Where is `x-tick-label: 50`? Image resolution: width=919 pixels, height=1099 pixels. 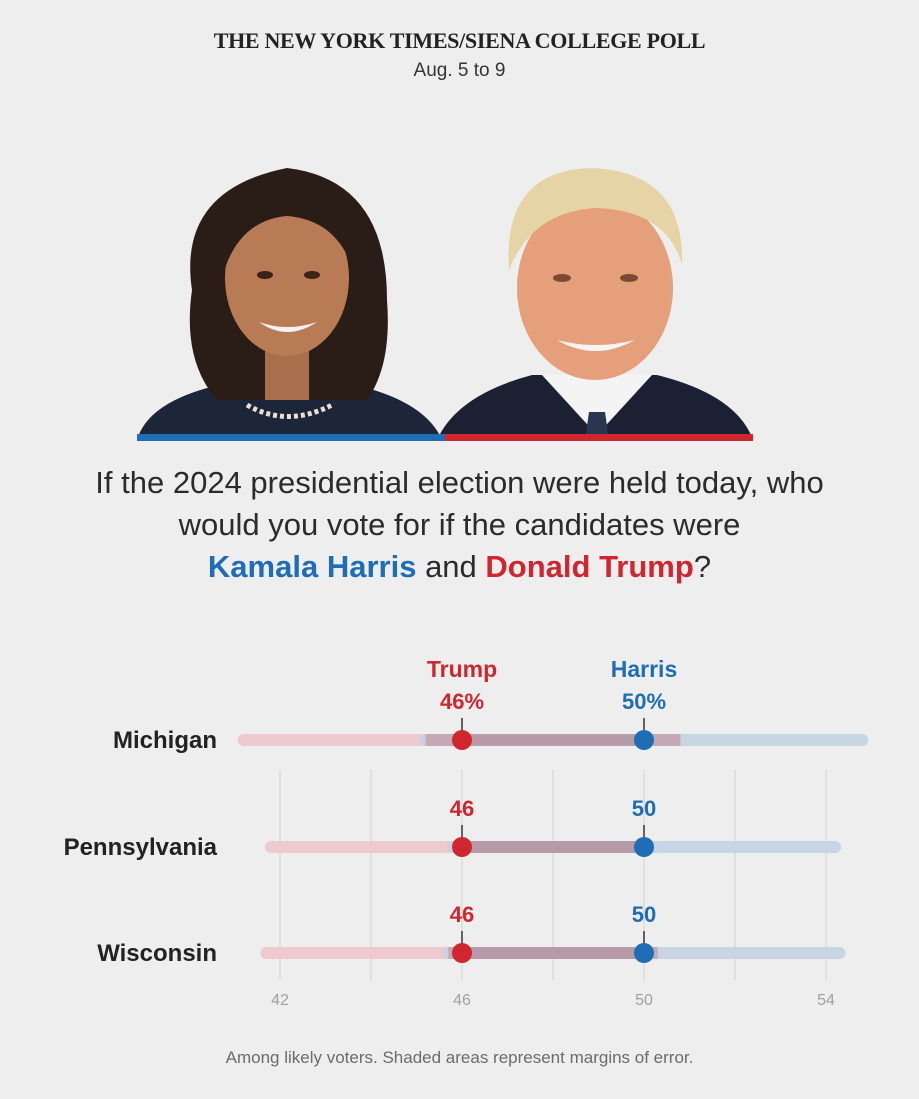
x-tick-label: 50 is located at coordinates (644, 1000).